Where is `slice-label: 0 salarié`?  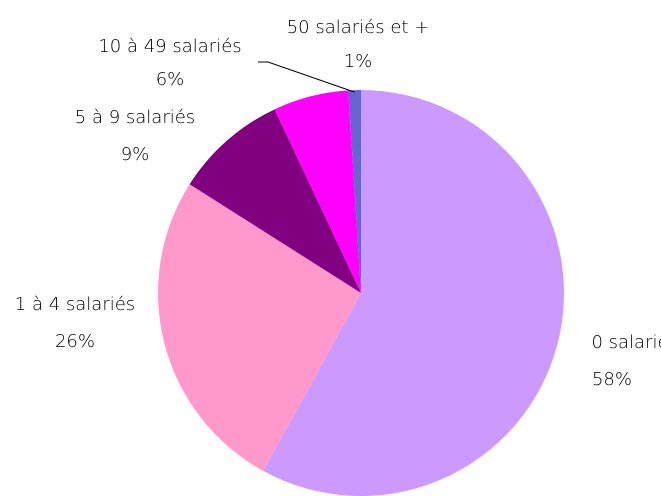 slice-label: 0 salarié is located at coordinates (626, 342).